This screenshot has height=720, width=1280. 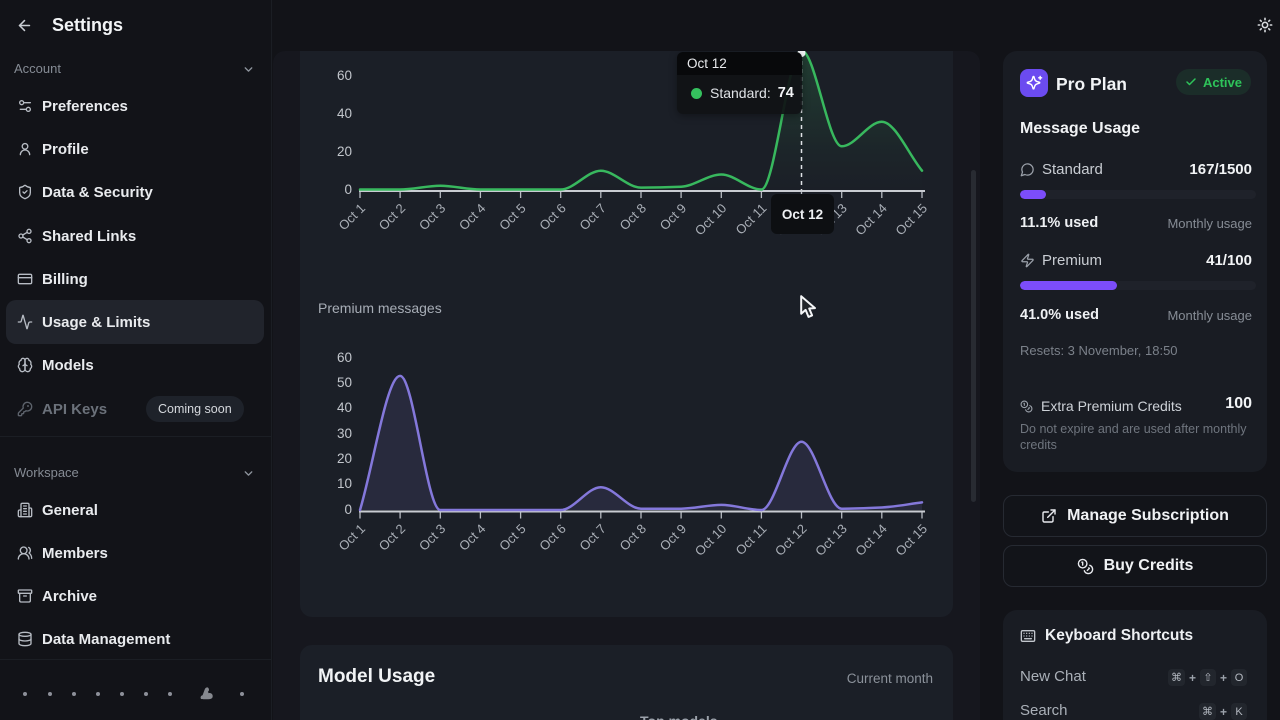 I want to click on svg-text: 10, so click(x=344, y=483).